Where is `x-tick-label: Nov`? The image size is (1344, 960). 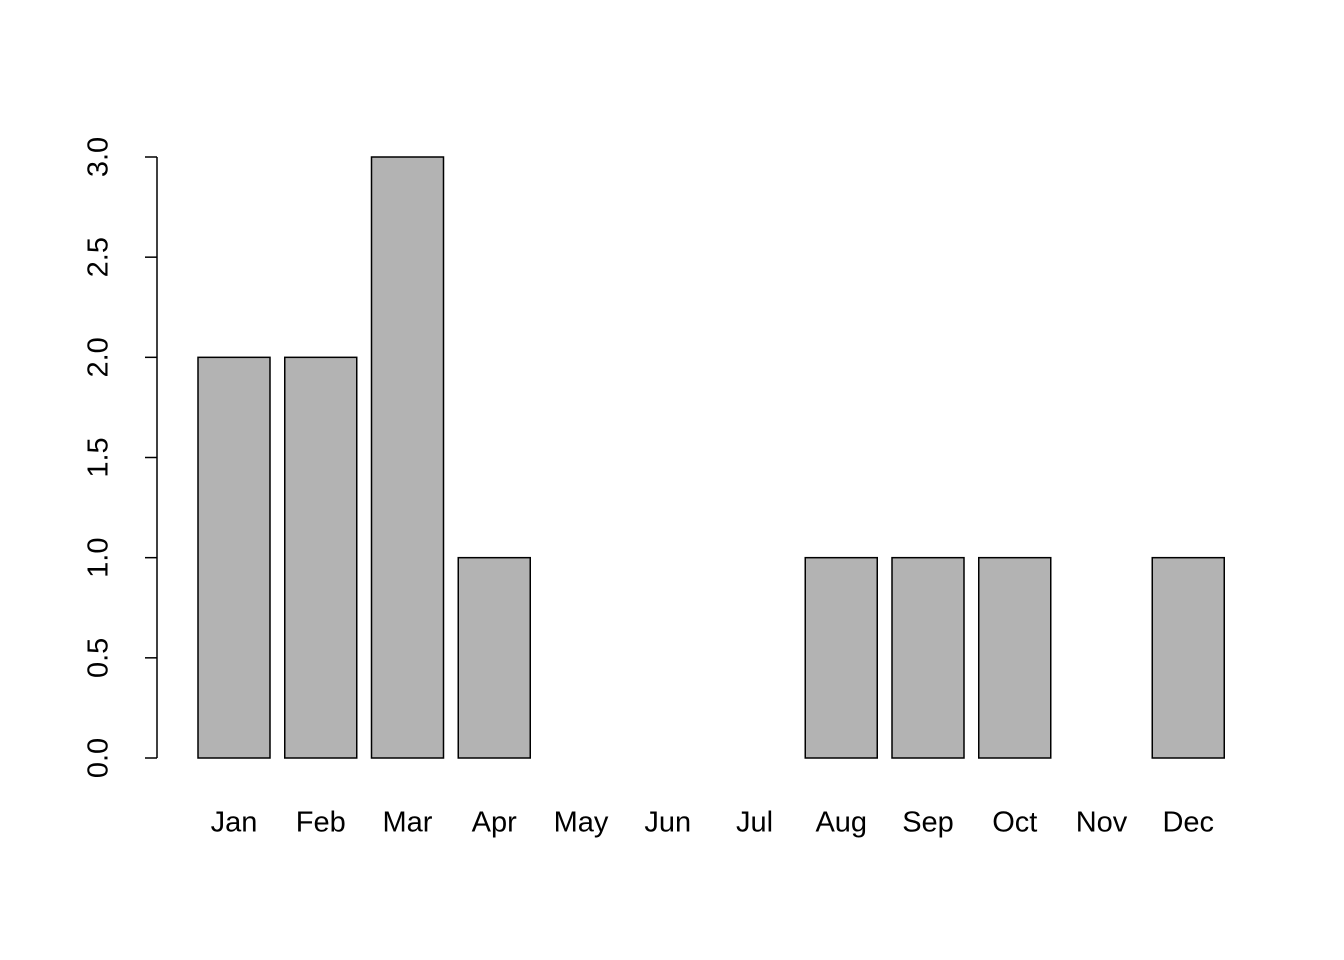 x-tick-label: Nov is located at coordinates (1102, 823).